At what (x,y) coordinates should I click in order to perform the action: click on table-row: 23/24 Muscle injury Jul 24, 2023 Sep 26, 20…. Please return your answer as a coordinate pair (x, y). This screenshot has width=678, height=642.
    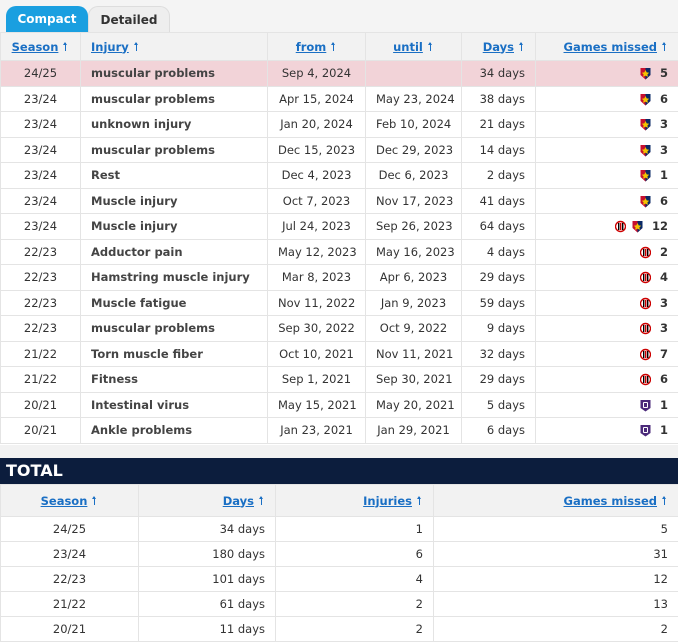
    Looking at the image, I should click on (339, 226).